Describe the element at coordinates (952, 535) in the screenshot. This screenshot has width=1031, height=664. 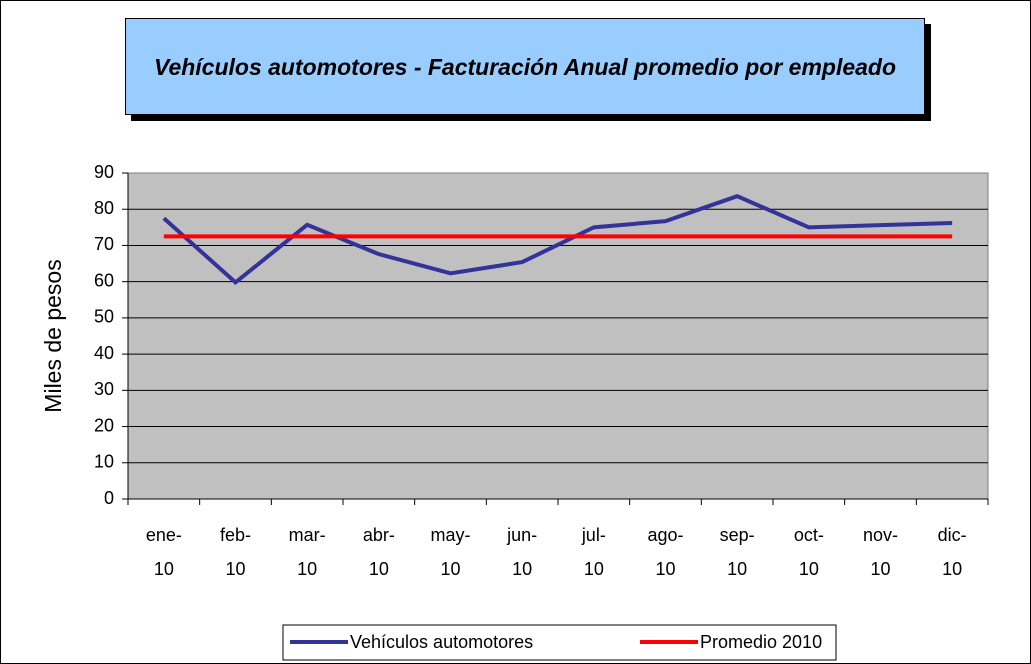
I see `x-tick-line: dic-` at that location.